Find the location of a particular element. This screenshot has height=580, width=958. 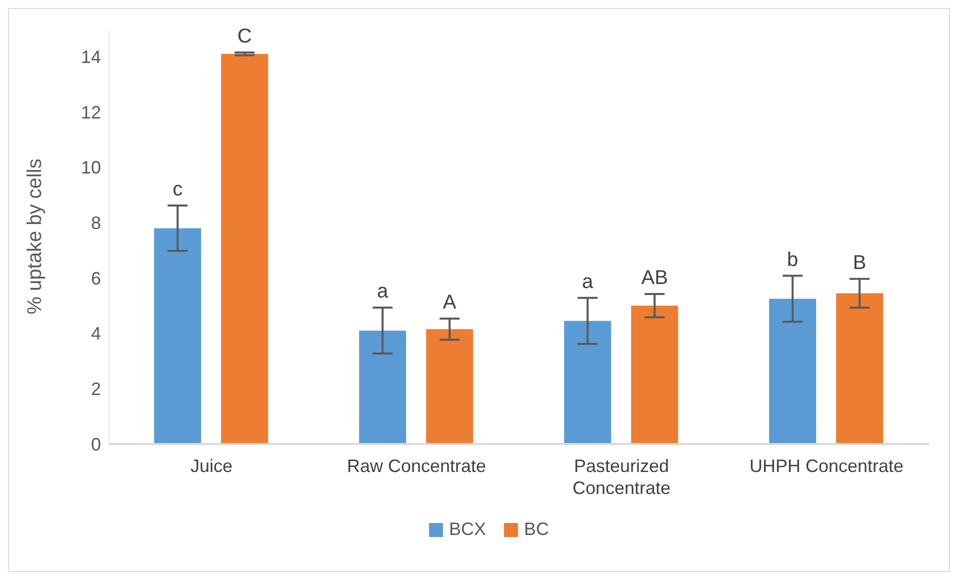

x-tick-label: Raw Concentrate is located at coordinates (416, 466).